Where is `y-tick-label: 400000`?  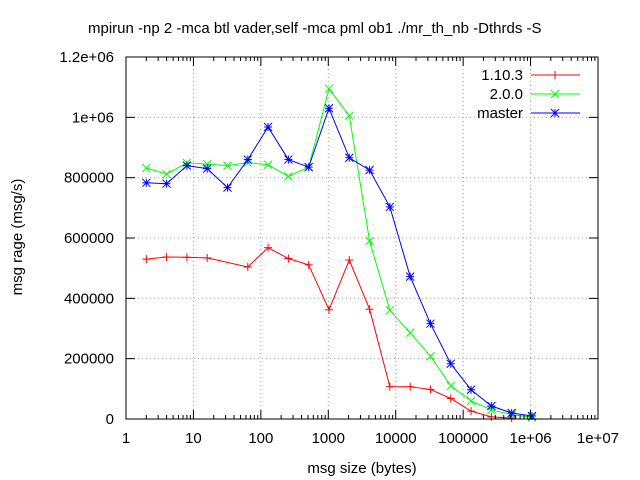 y-tick-label: 400000 is located at coordinates (89, 298).